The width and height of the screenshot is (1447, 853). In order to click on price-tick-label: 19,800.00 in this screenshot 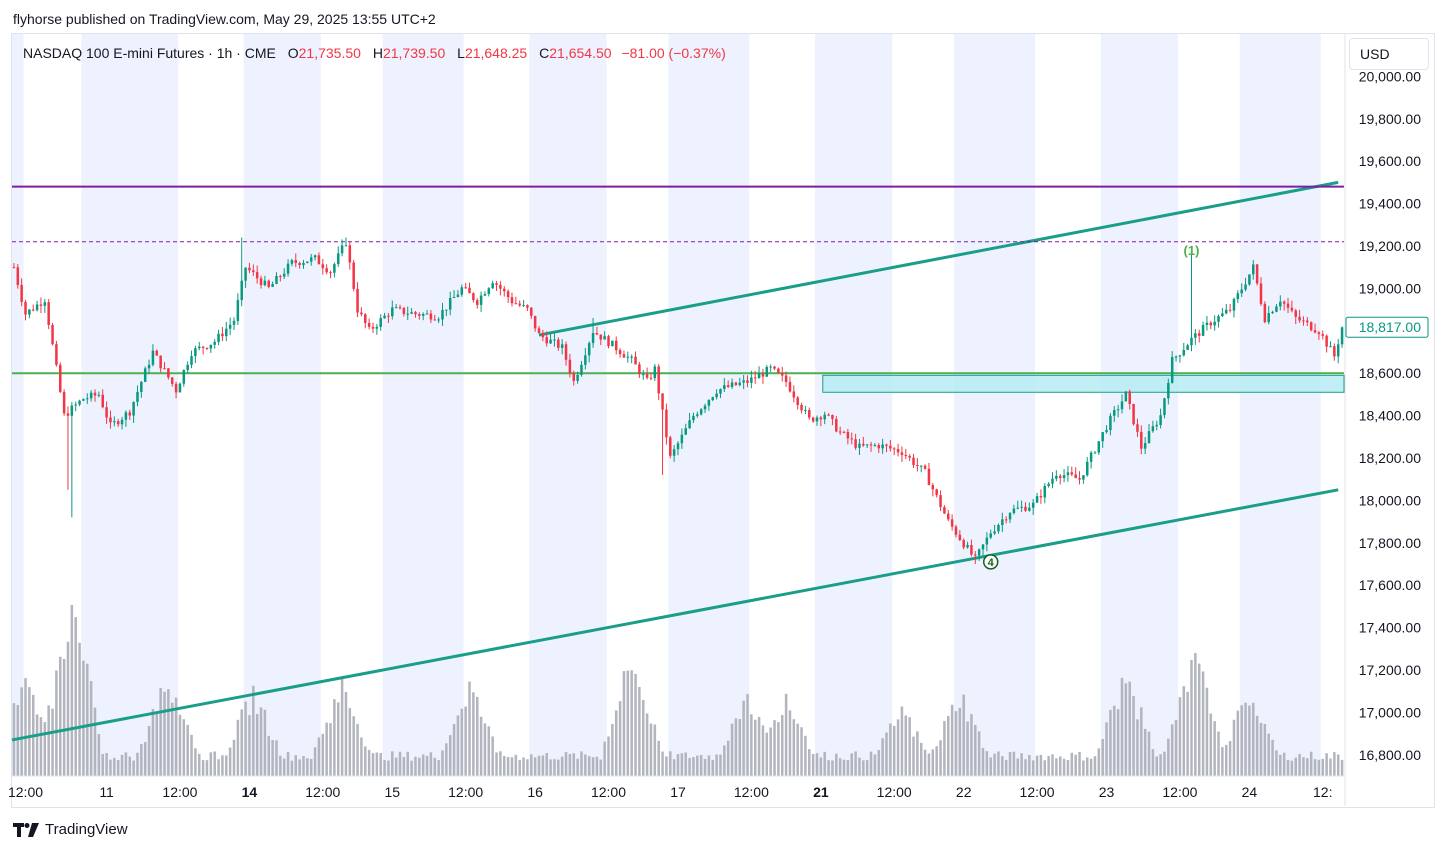, I will do `click(1390, 119)`.